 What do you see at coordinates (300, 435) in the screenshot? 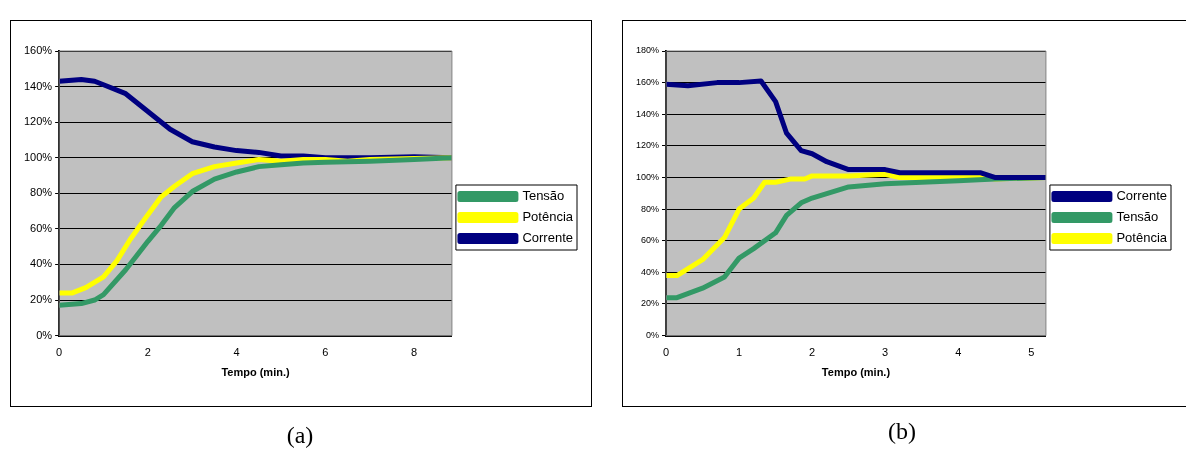
I see `text: (a)` at bounding box center [300, 435].